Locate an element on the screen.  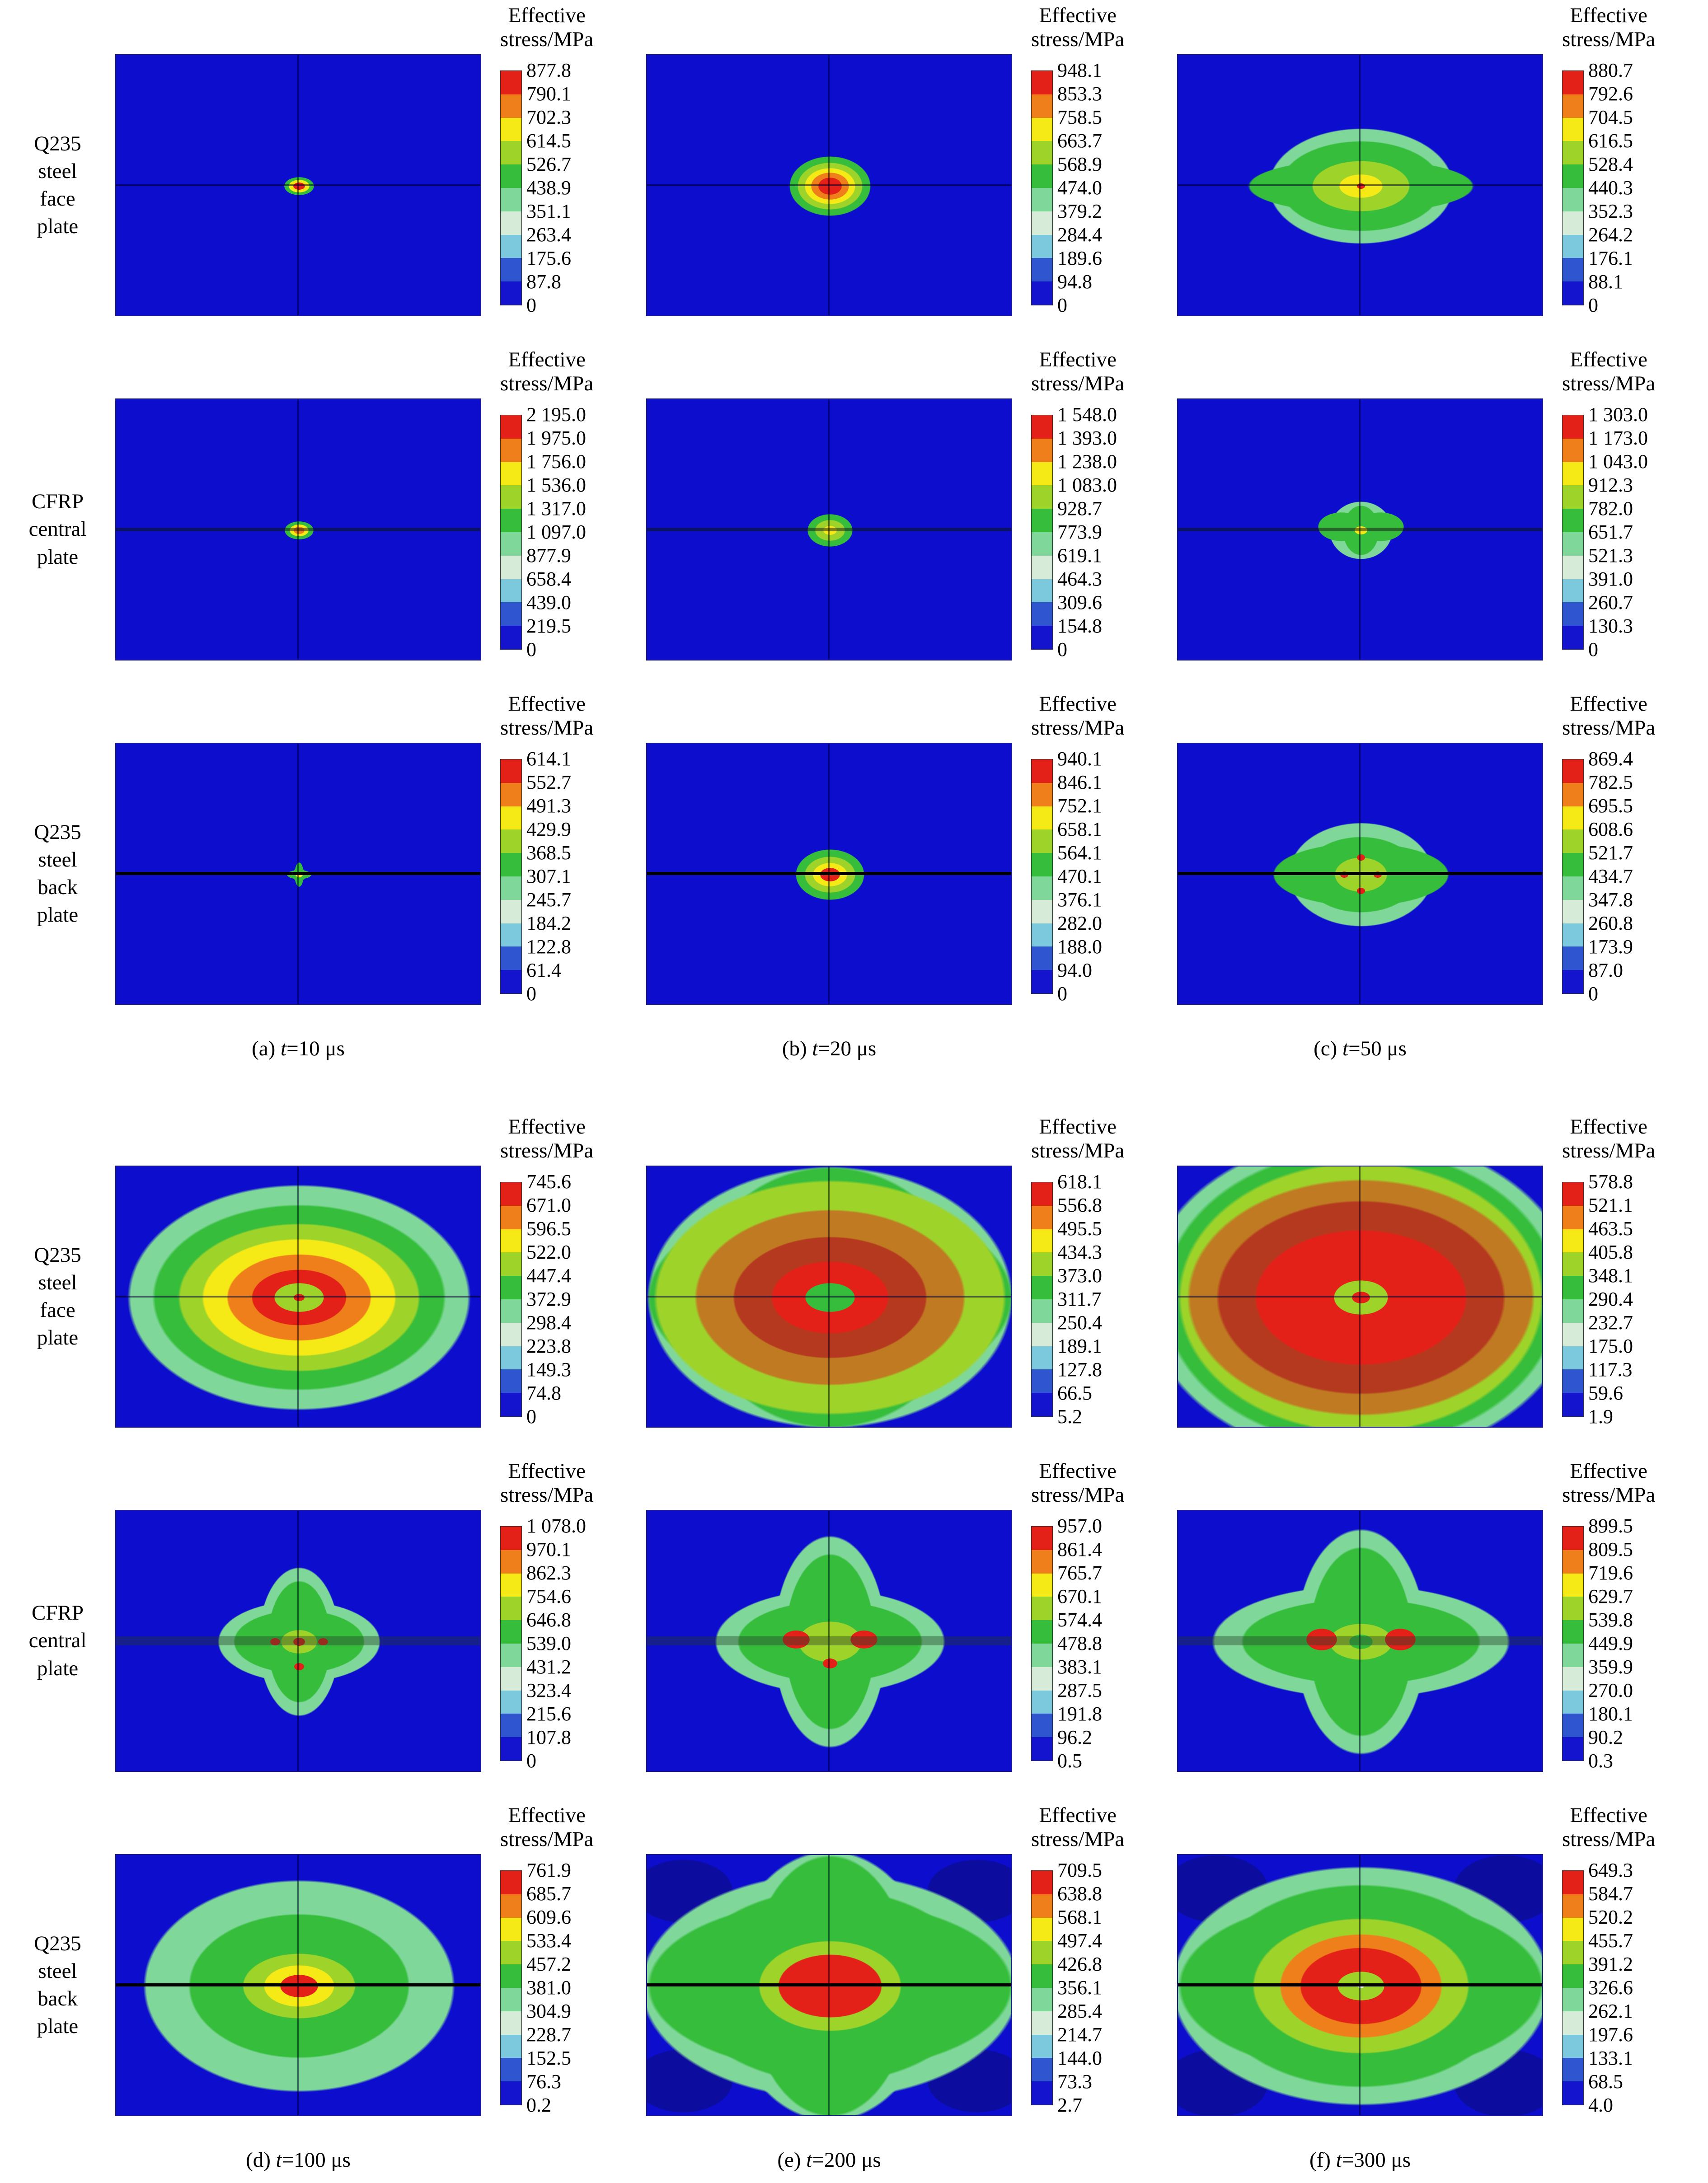
colorbar-tick: 765.7 is located at coordinates (1079, 1573).